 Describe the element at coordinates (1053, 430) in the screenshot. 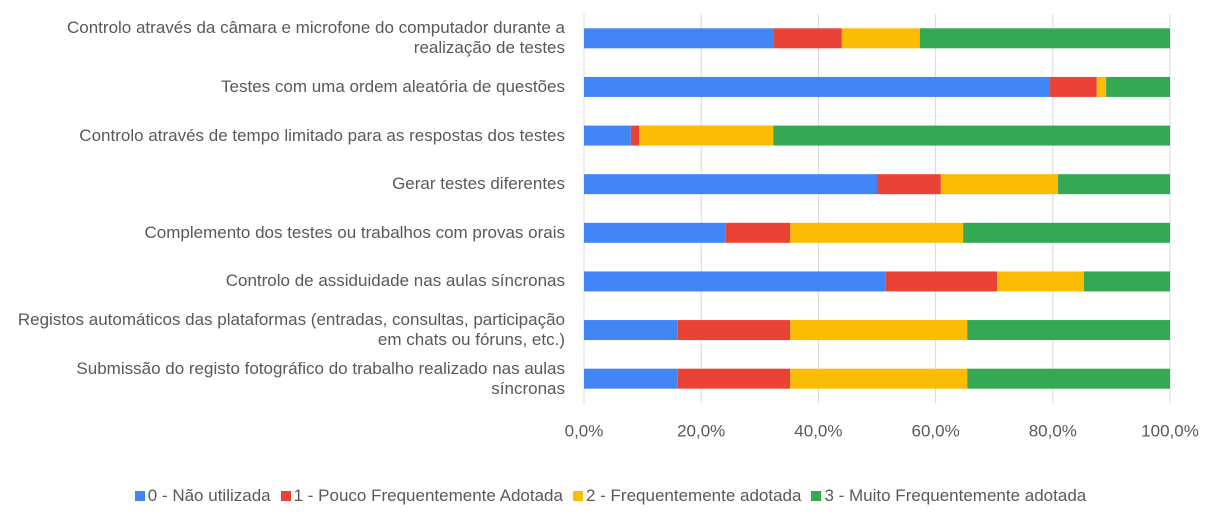

I see `x-tick-label: 80,0%` at that location.